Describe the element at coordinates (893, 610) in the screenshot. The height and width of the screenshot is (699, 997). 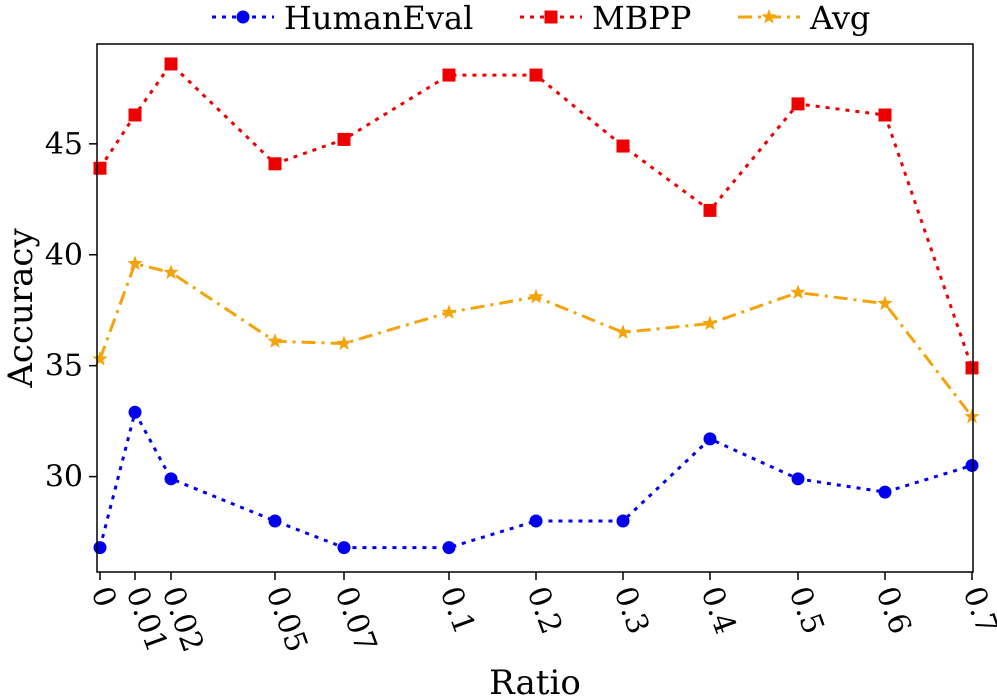
I see `x-tick-label: 0.6` at that location.